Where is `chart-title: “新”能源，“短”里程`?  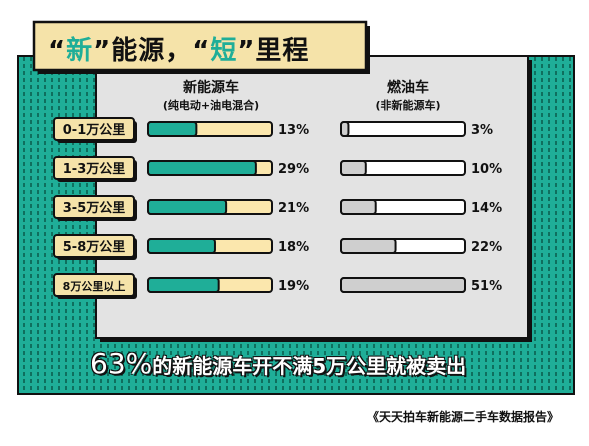
chart-title: “新”能源，“短”里程 is located at coordinates (178, 48).